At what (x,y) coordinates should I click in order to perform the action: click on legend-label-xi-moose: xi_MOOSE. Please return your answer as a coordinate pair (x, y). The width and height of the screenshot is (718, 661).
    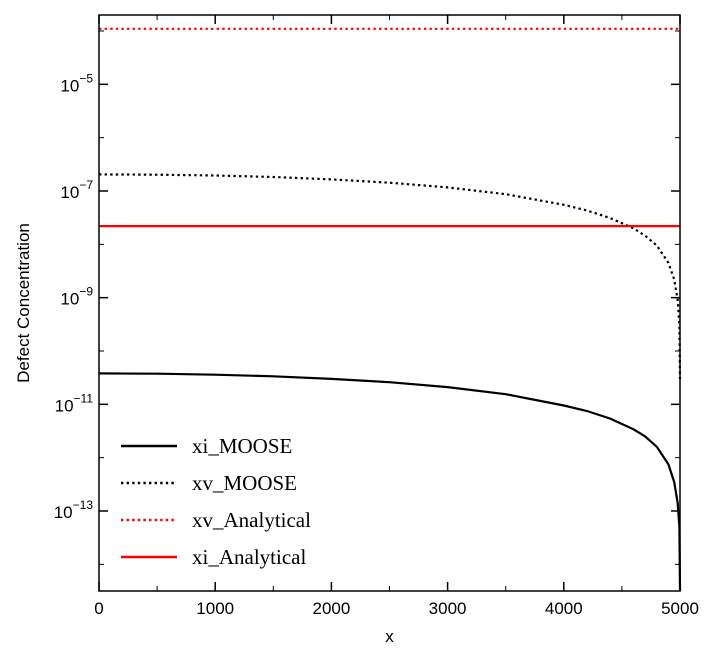
    Looking at the image, I should click on (242, 446).